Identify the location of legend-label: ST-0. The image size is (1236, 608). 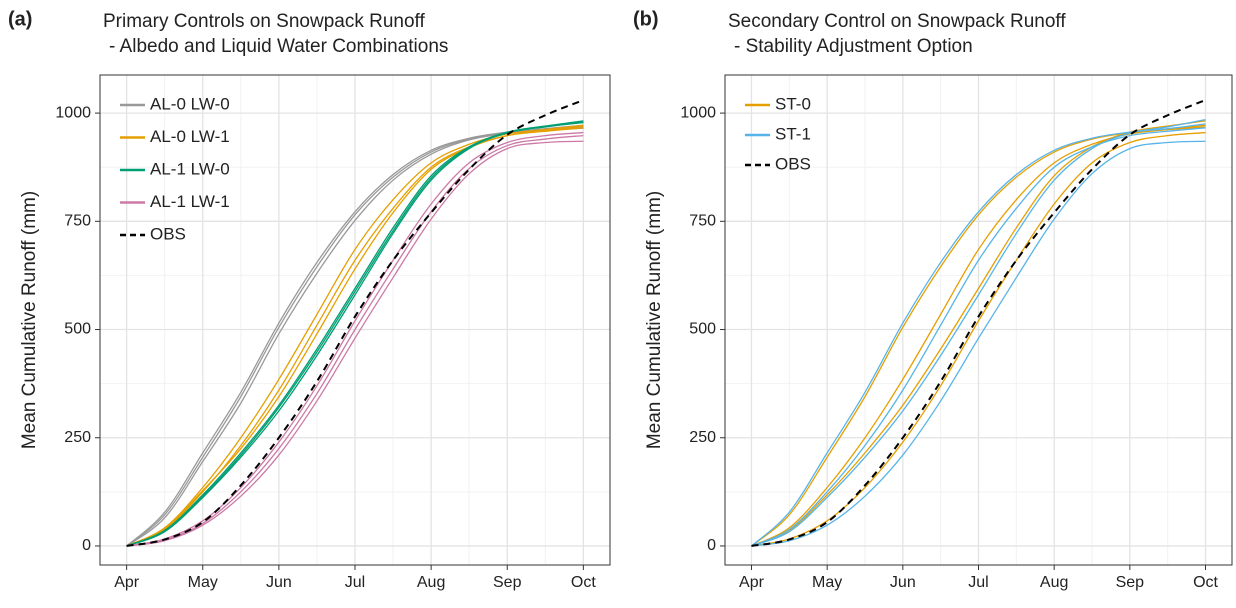
(793, 103).